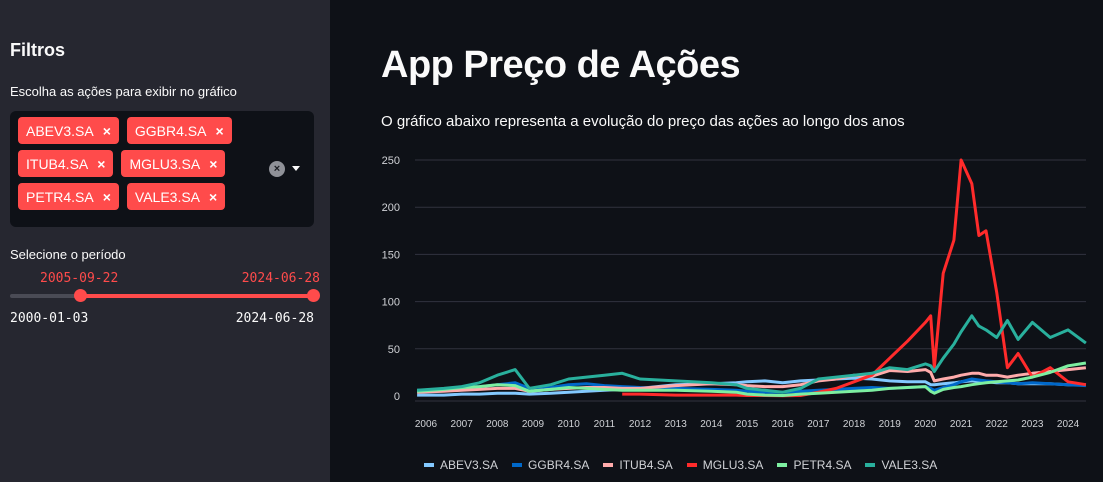  I want to click on tag-abev3: ABEV3.SA ×, so click(68, 130).